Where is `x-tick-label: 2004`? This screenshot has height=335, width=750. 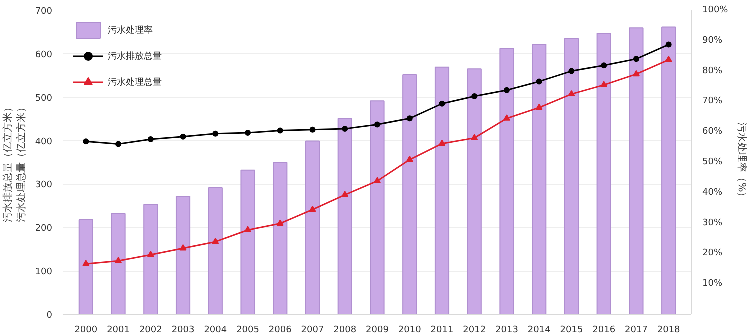
x-tick-label: 2004 is located at coordinates (216, 330).